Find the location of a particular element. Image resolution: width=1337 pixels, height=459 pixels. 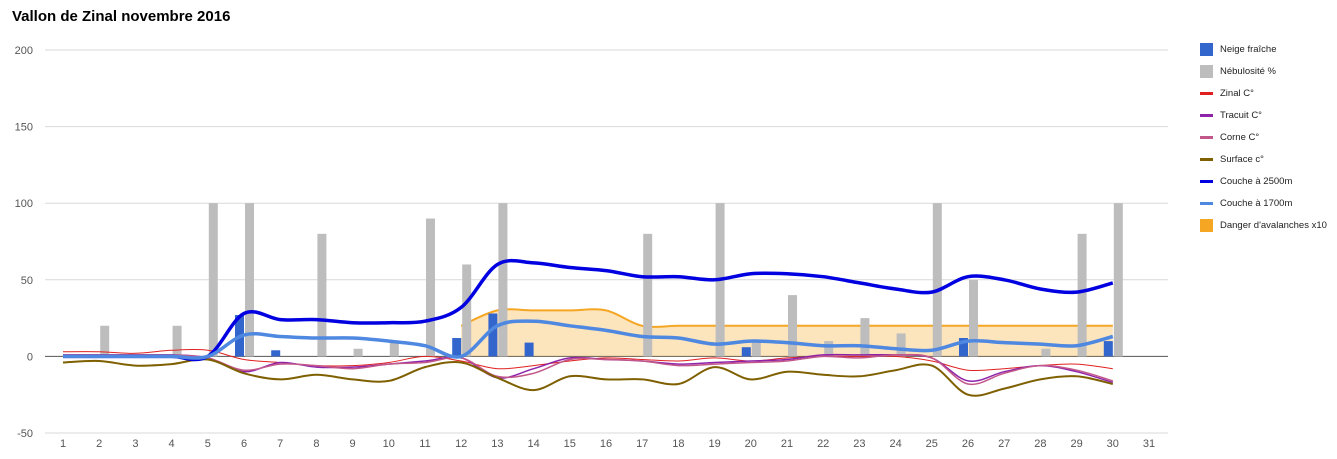

chart-title: Vallon de Zinal novembre 2016 is located at coordinates (121, 16).